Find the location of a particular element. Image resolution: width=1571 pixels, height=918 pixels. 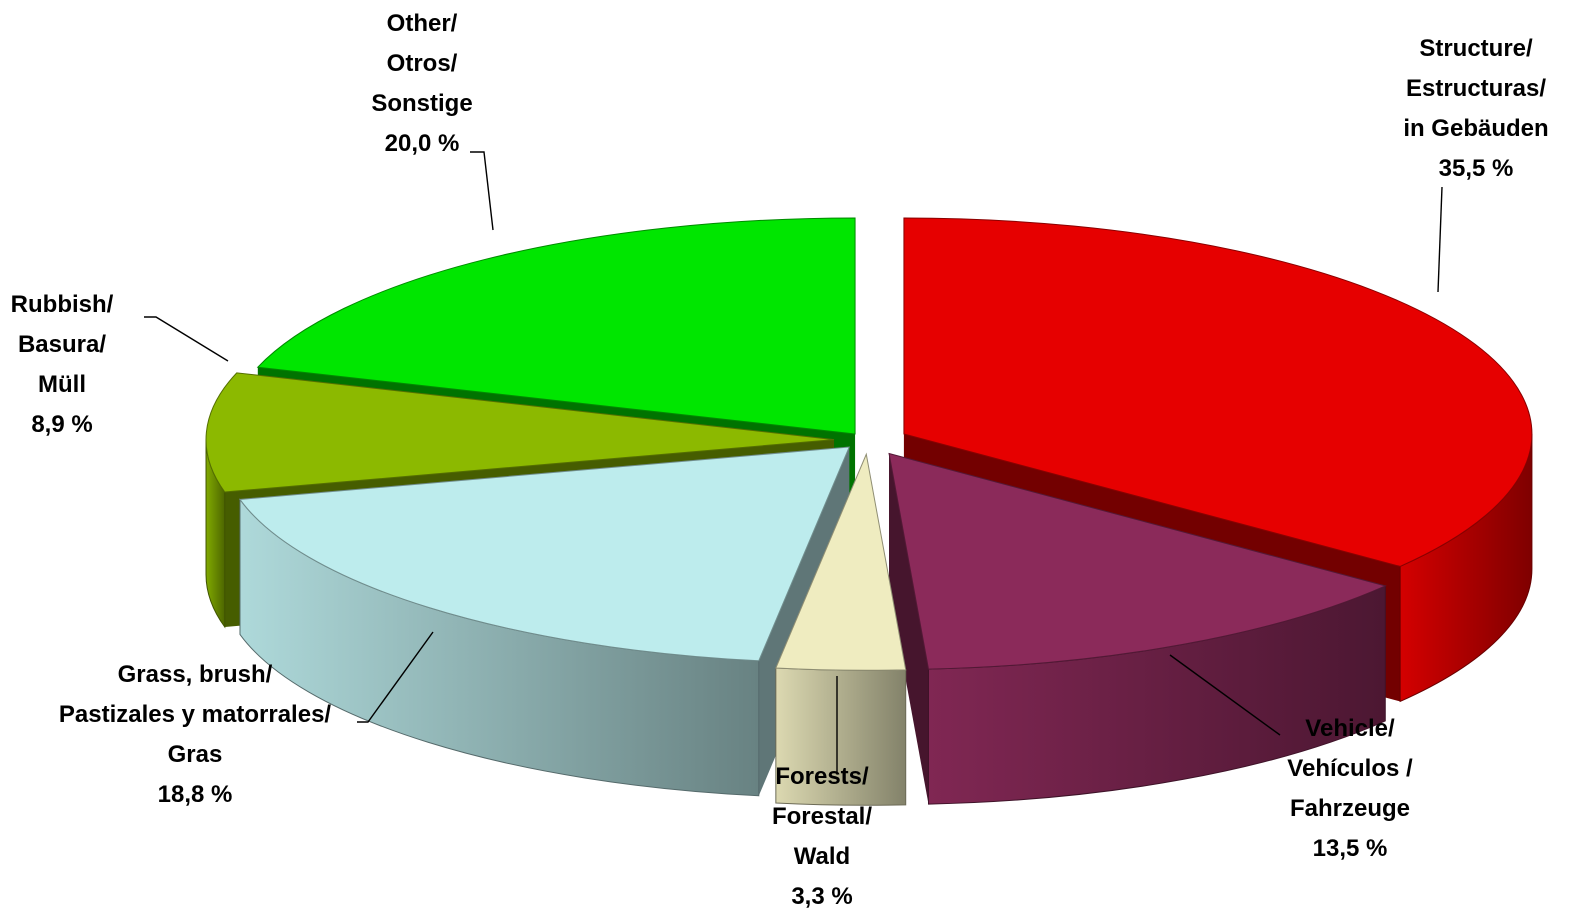

slice-label-rubbish: Rubbish/Basura/Müll 8,9 % is located at coordinates (62, 364).